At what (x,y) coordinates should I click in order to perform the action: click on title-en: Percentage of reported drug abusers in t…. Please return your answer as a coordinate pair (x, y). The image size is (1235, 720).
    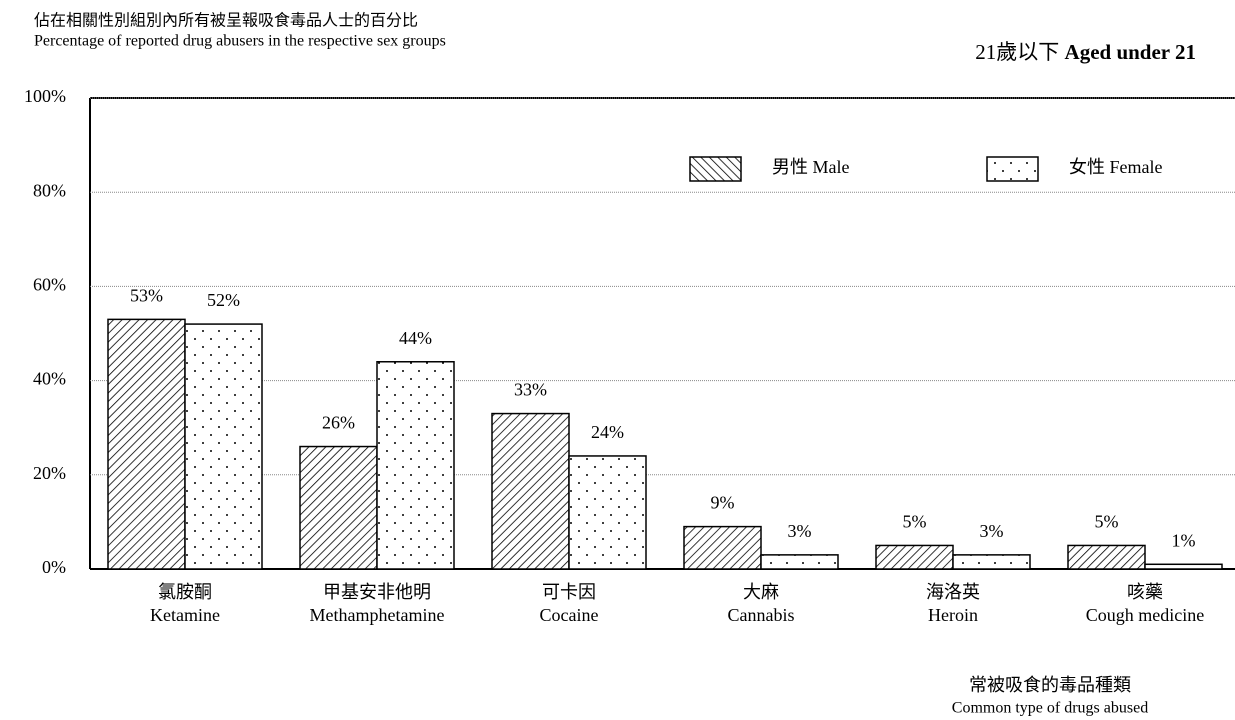
    Looking at the image, I should click on (240, 41).